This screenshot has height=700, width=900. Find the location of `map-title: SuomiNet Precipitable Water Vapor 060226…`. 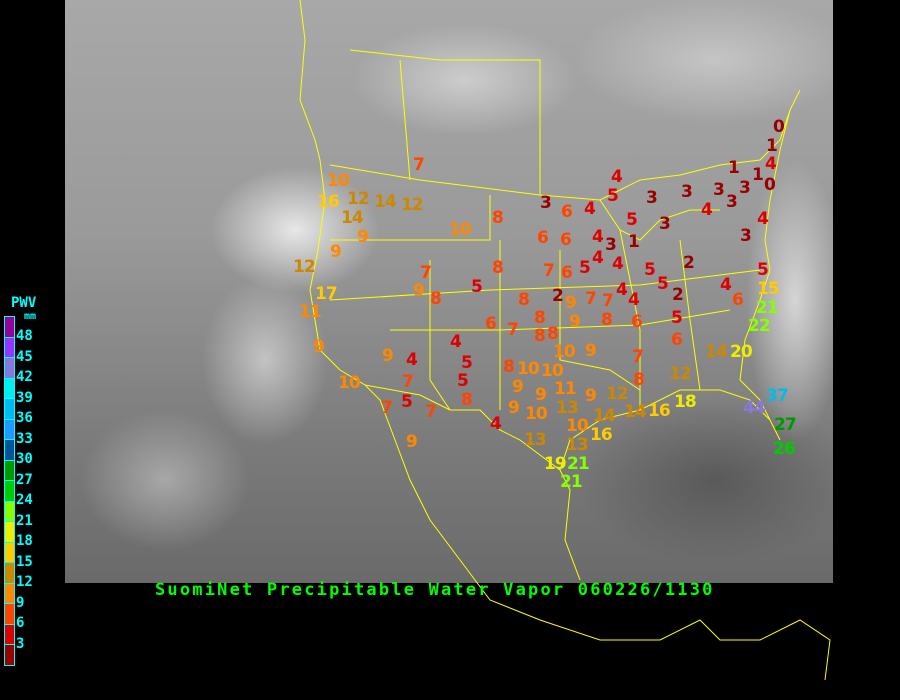

map-title: SuomiNet Precipitable Water Vapor 060226… is located at coordinates (435, 590).